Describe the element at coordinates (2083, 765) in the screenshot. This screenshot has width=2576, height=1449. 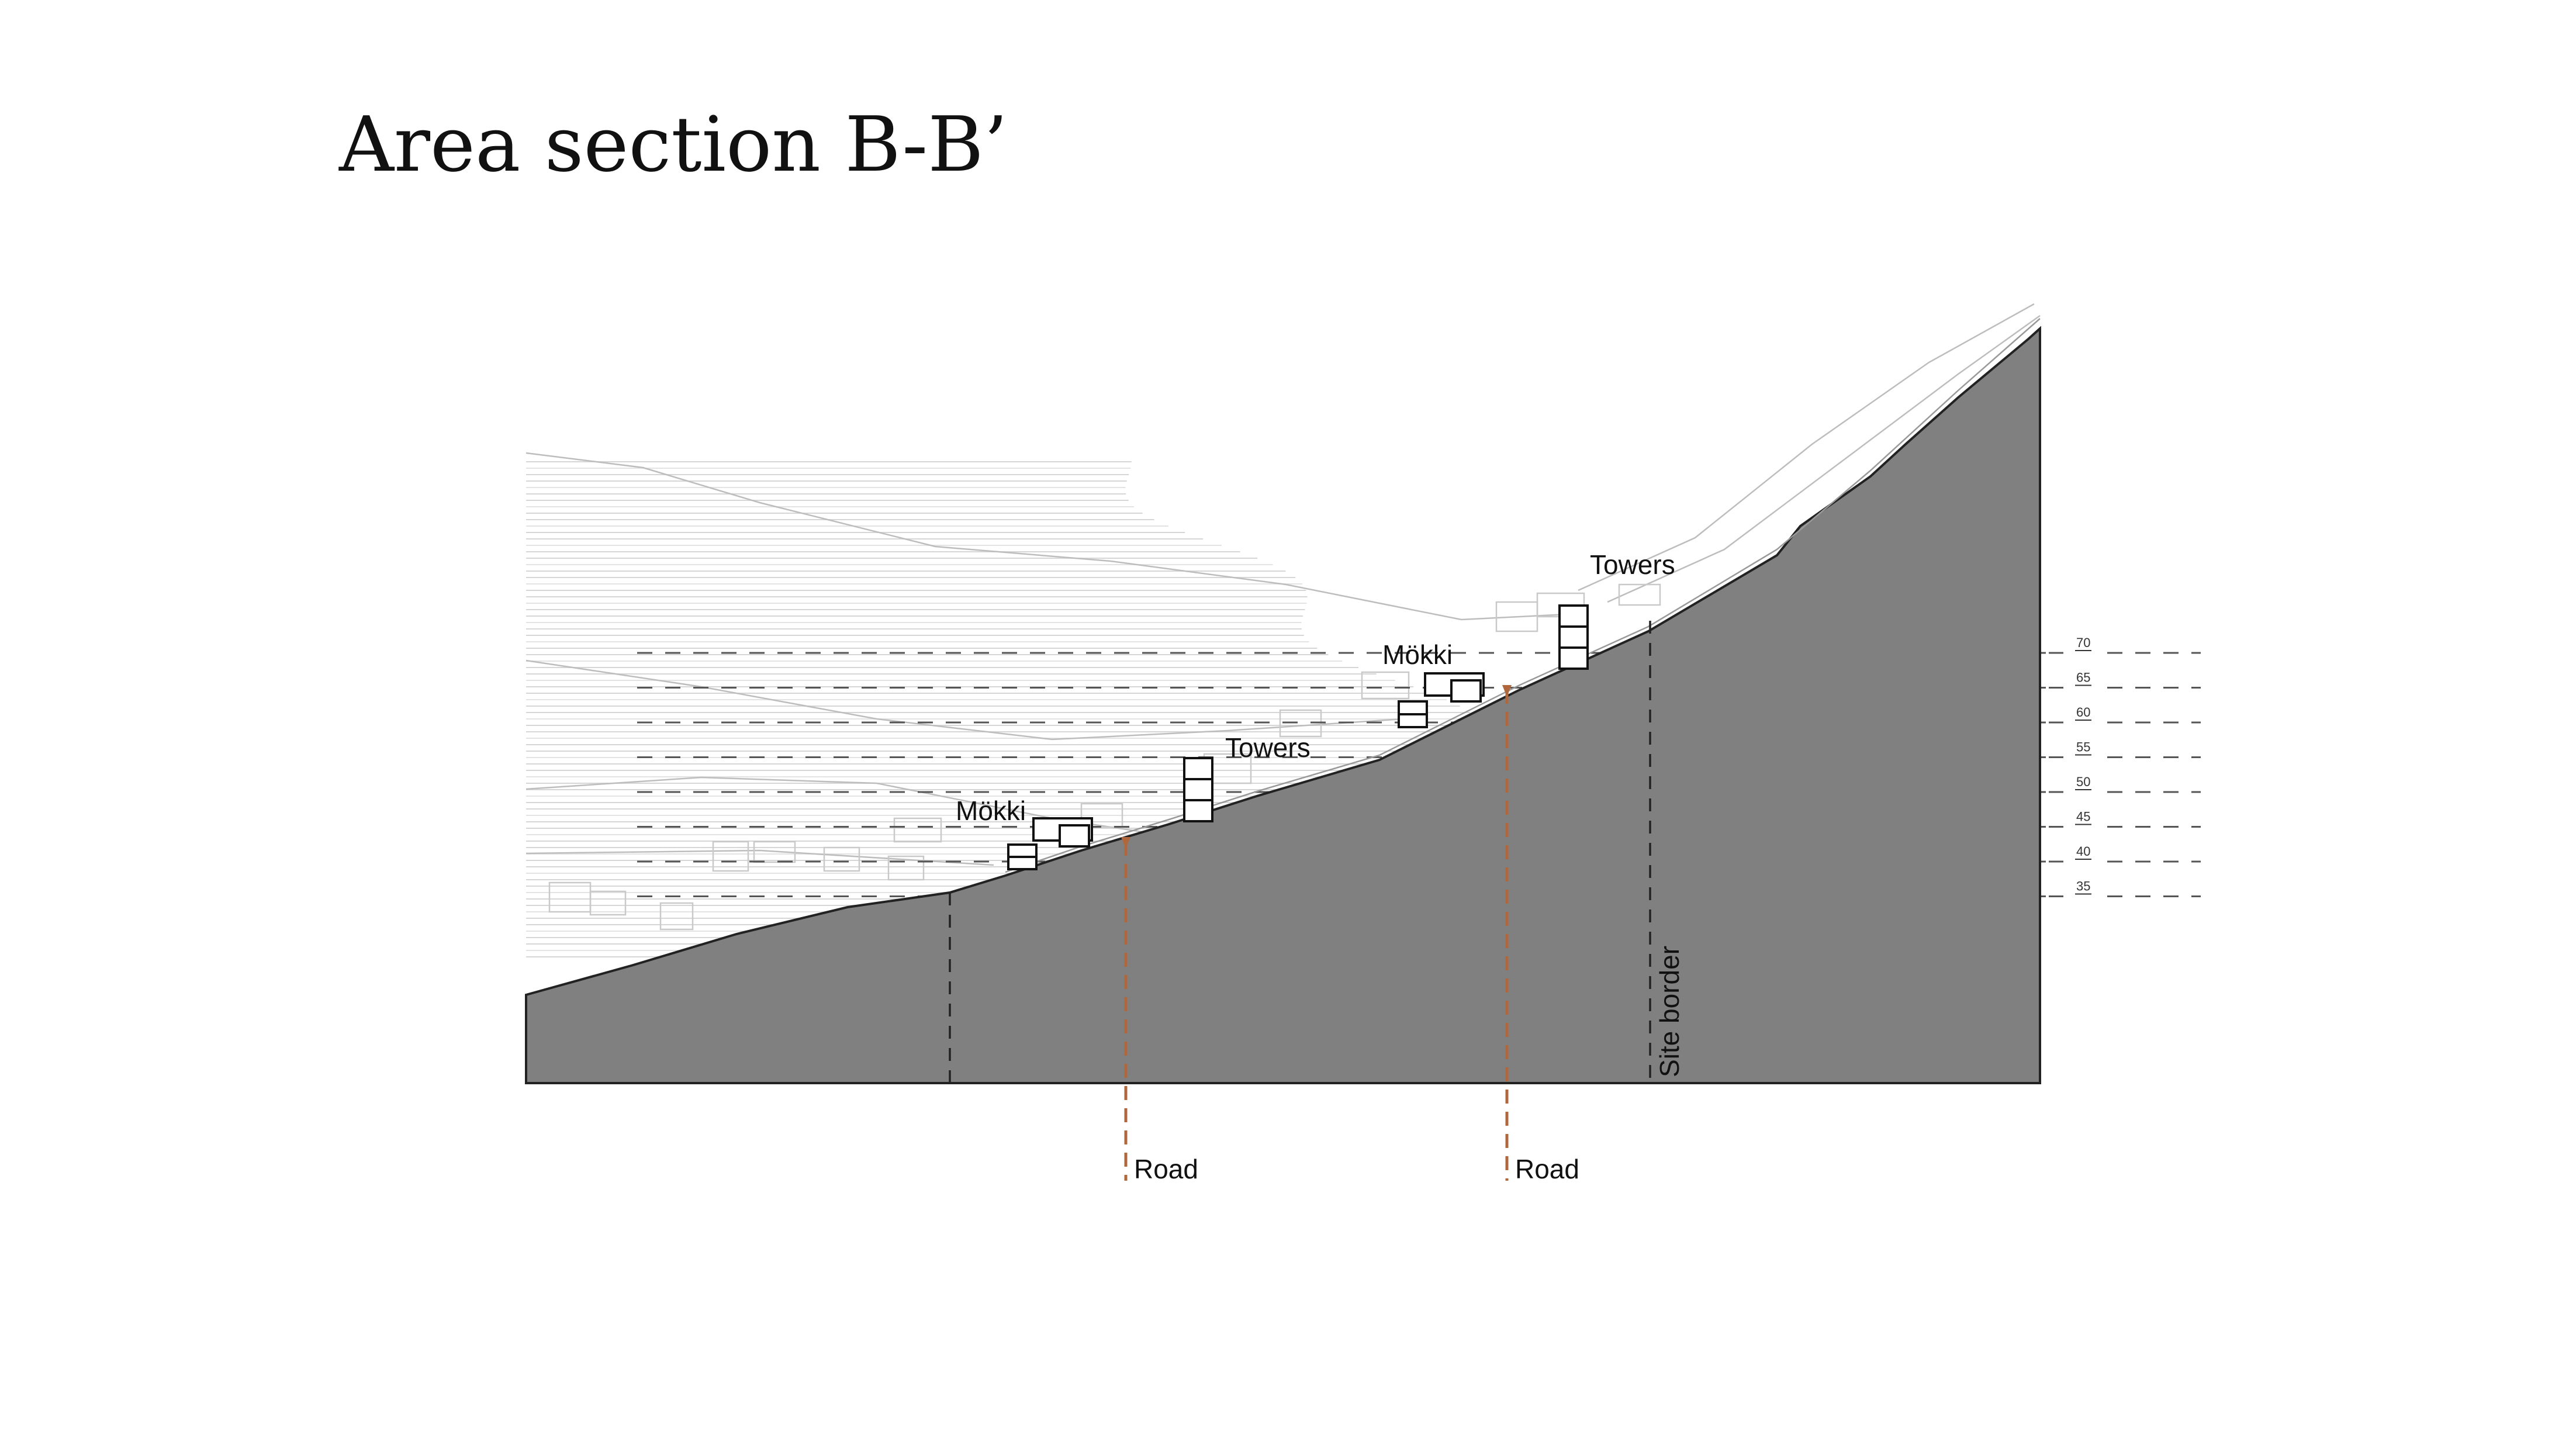
I see `elevation-markers: 70 65 60 55 50 45 40 35` at that location.